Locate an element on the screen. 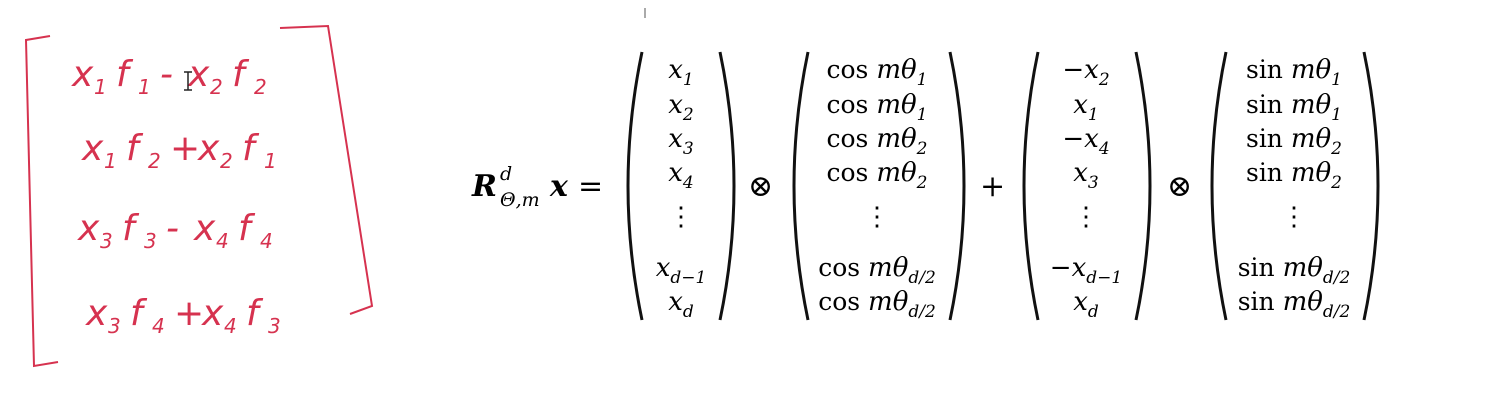 The image size is (1494, 403). vector-entry: x2 is located at coordinates (681, 107).